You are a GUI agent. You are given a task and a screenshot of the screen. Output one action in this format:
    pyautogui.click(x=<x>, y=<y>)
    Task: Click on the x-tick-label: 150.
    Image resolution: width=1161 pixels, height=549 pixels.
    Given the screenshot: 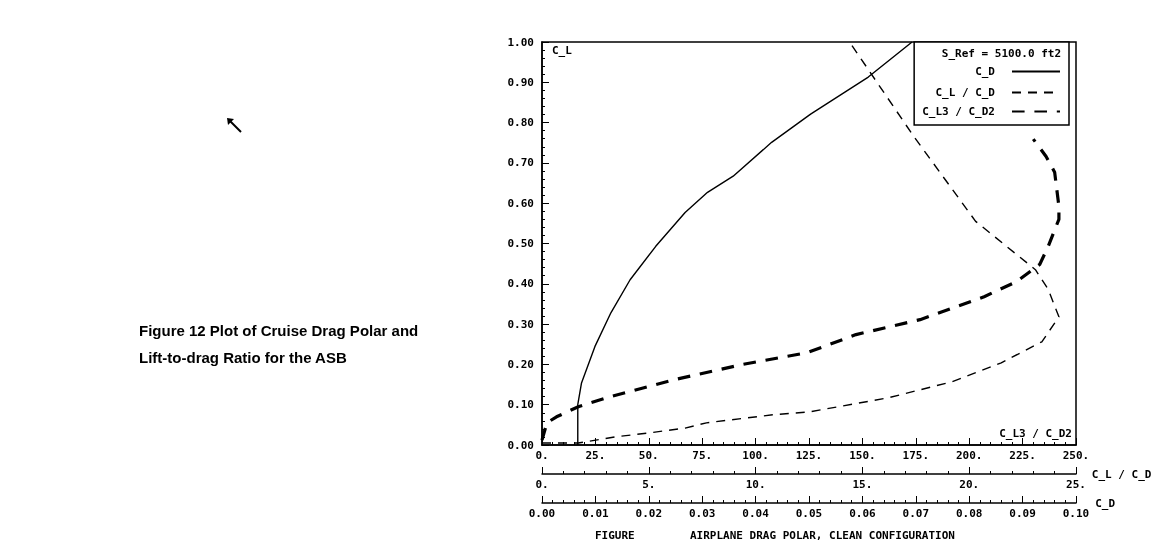 What is the action you would take?
    pyautogui.click(x=862, y=455)
    